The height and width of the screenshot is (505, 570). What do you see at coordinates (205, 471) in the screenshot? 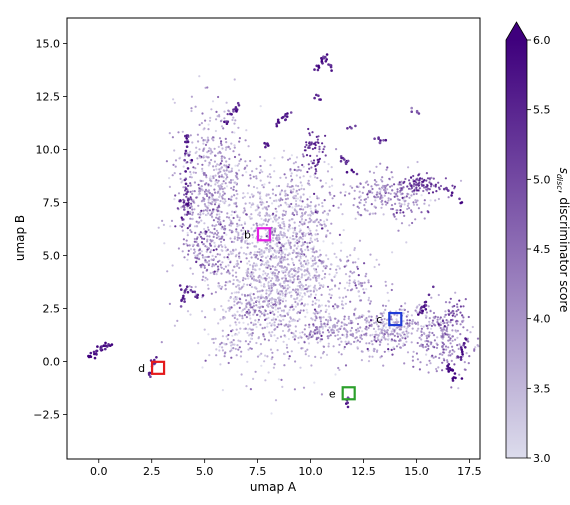
I see `x-tick-label: 5.0` at bounding box center [205, 471].